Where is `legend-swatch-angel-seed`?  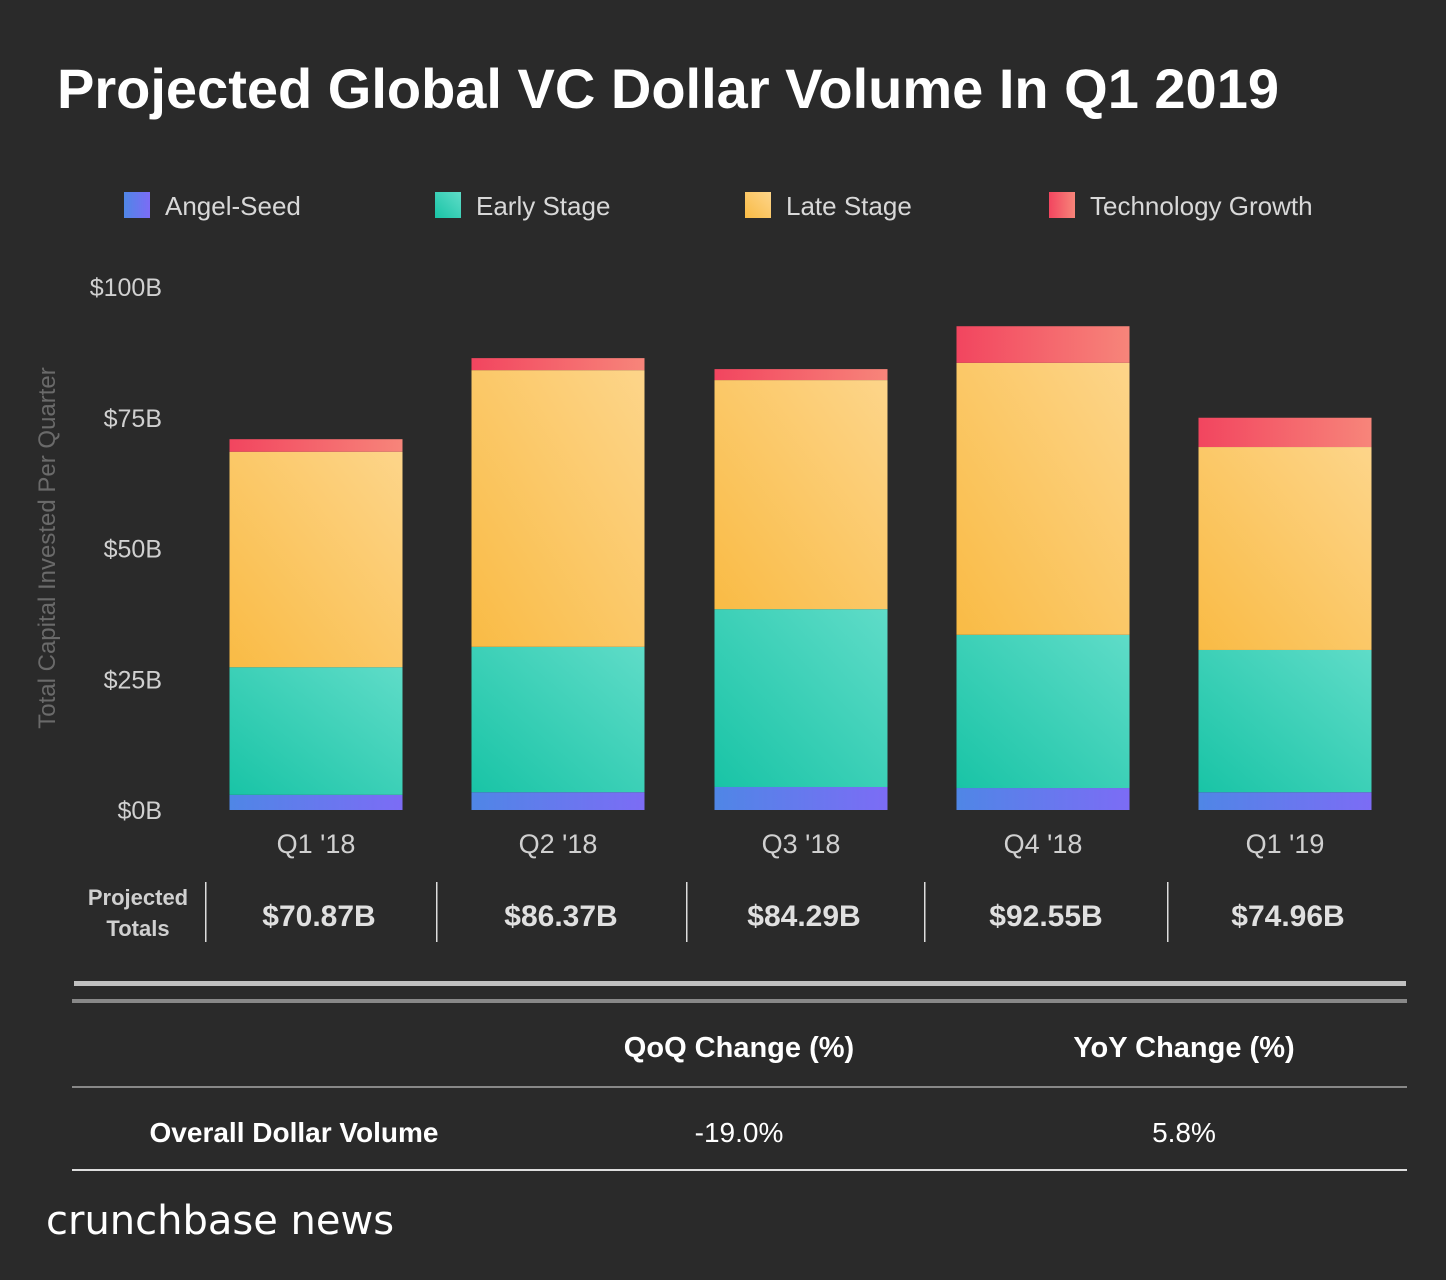 legend-swatch-angel-seed is located at coordinates (137, 205).